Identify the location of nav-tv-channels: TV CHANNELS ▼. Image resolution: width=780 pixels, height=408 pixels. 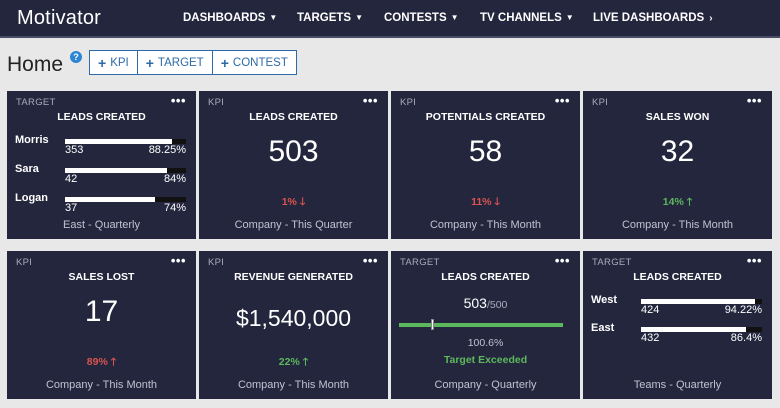
(527, 18).